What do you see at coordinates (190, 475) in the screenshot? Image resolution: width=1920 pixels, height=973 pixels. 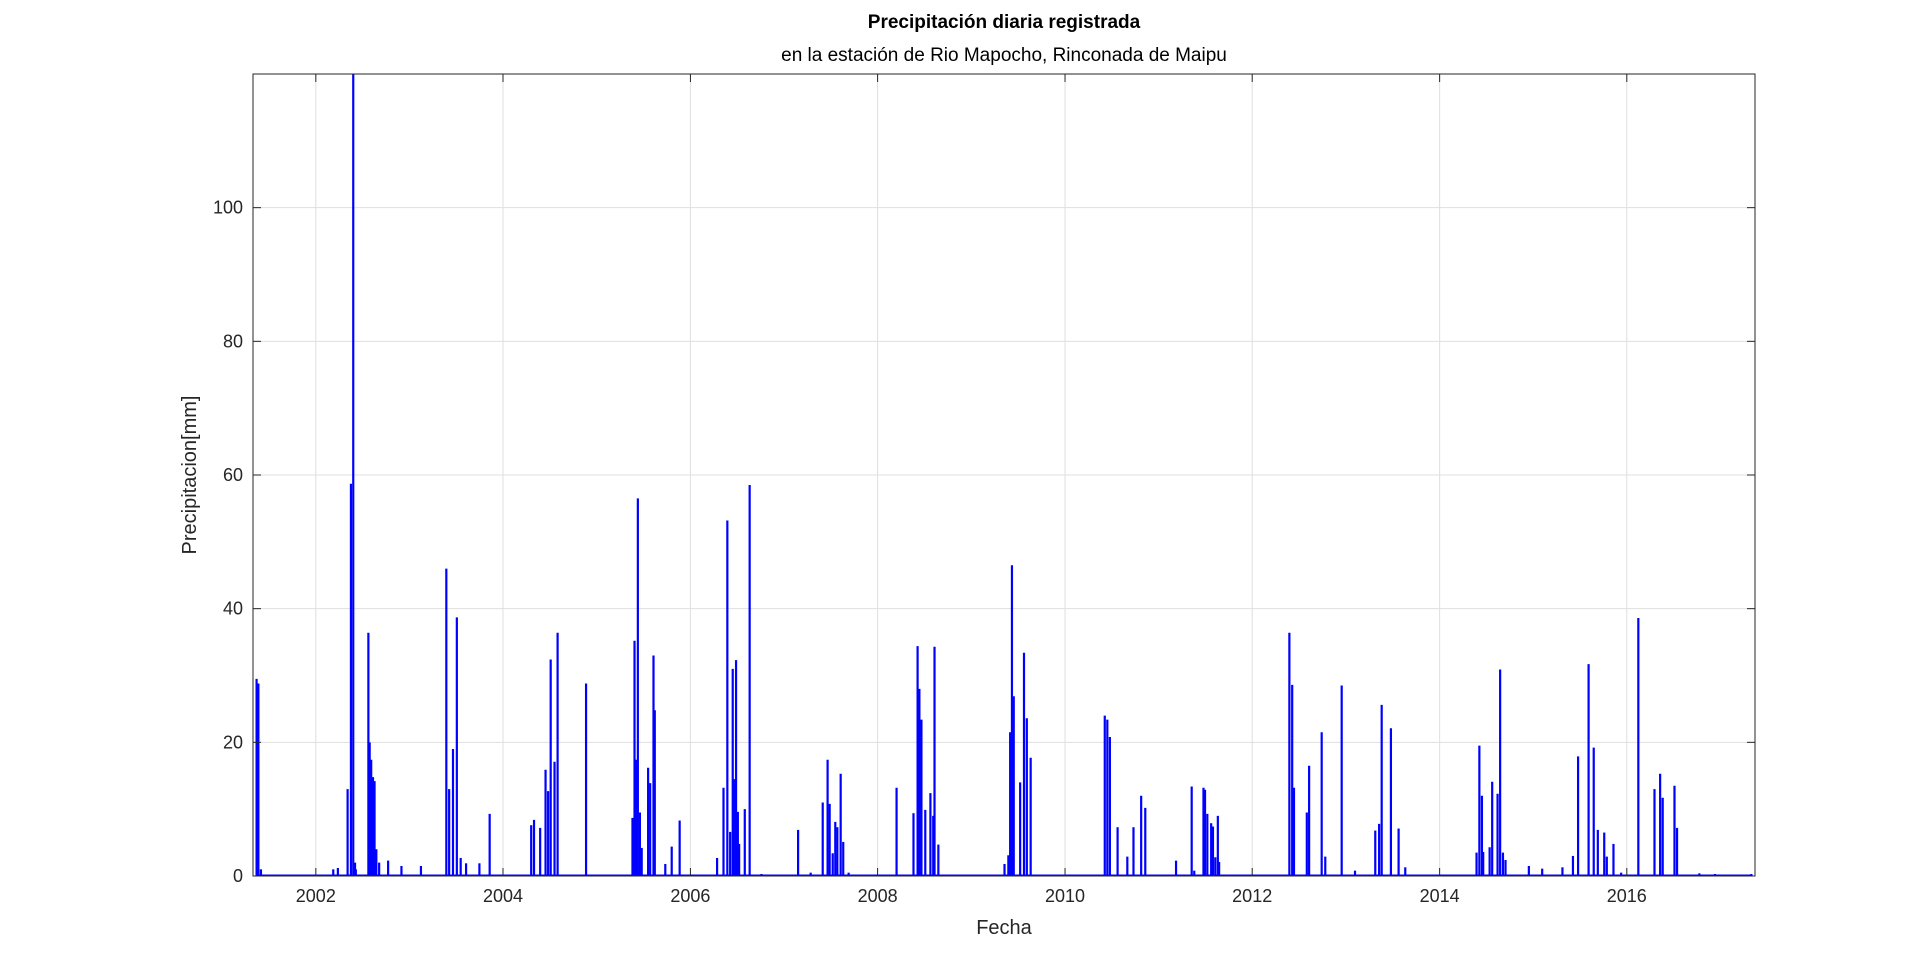 I see `y-axis-label: Precipitacion[mm]` at bounding box center [190, 475].